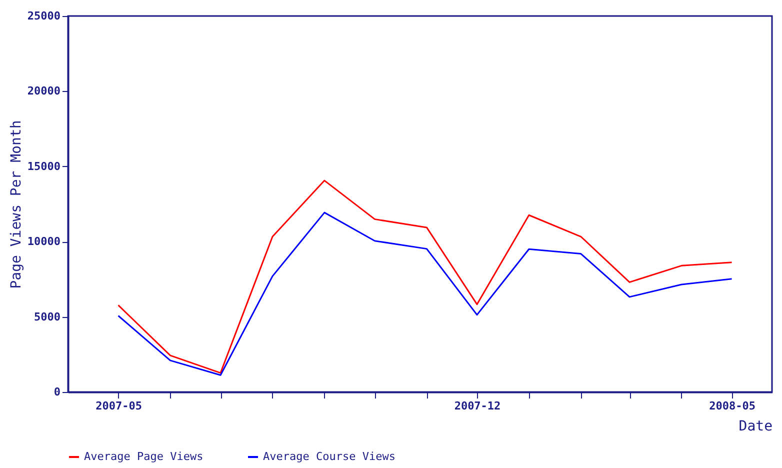  Describe the element at coordinates (477, 406) in the screenshot. I see `x-tick-label: 2007-12` at that location.